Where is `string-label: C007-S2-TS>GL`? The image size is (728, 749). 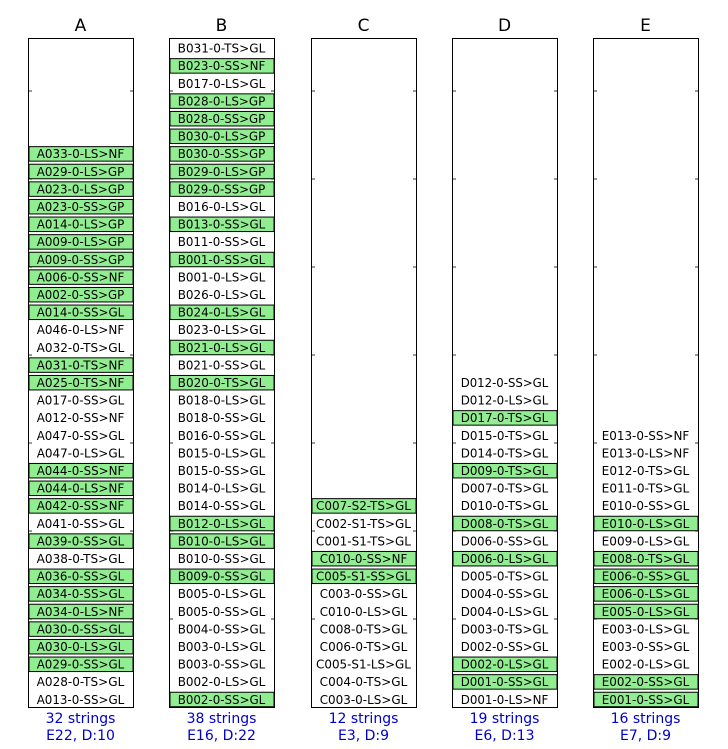
string-label: C007-S2-TS>GL is located at coordinates (363, 506).